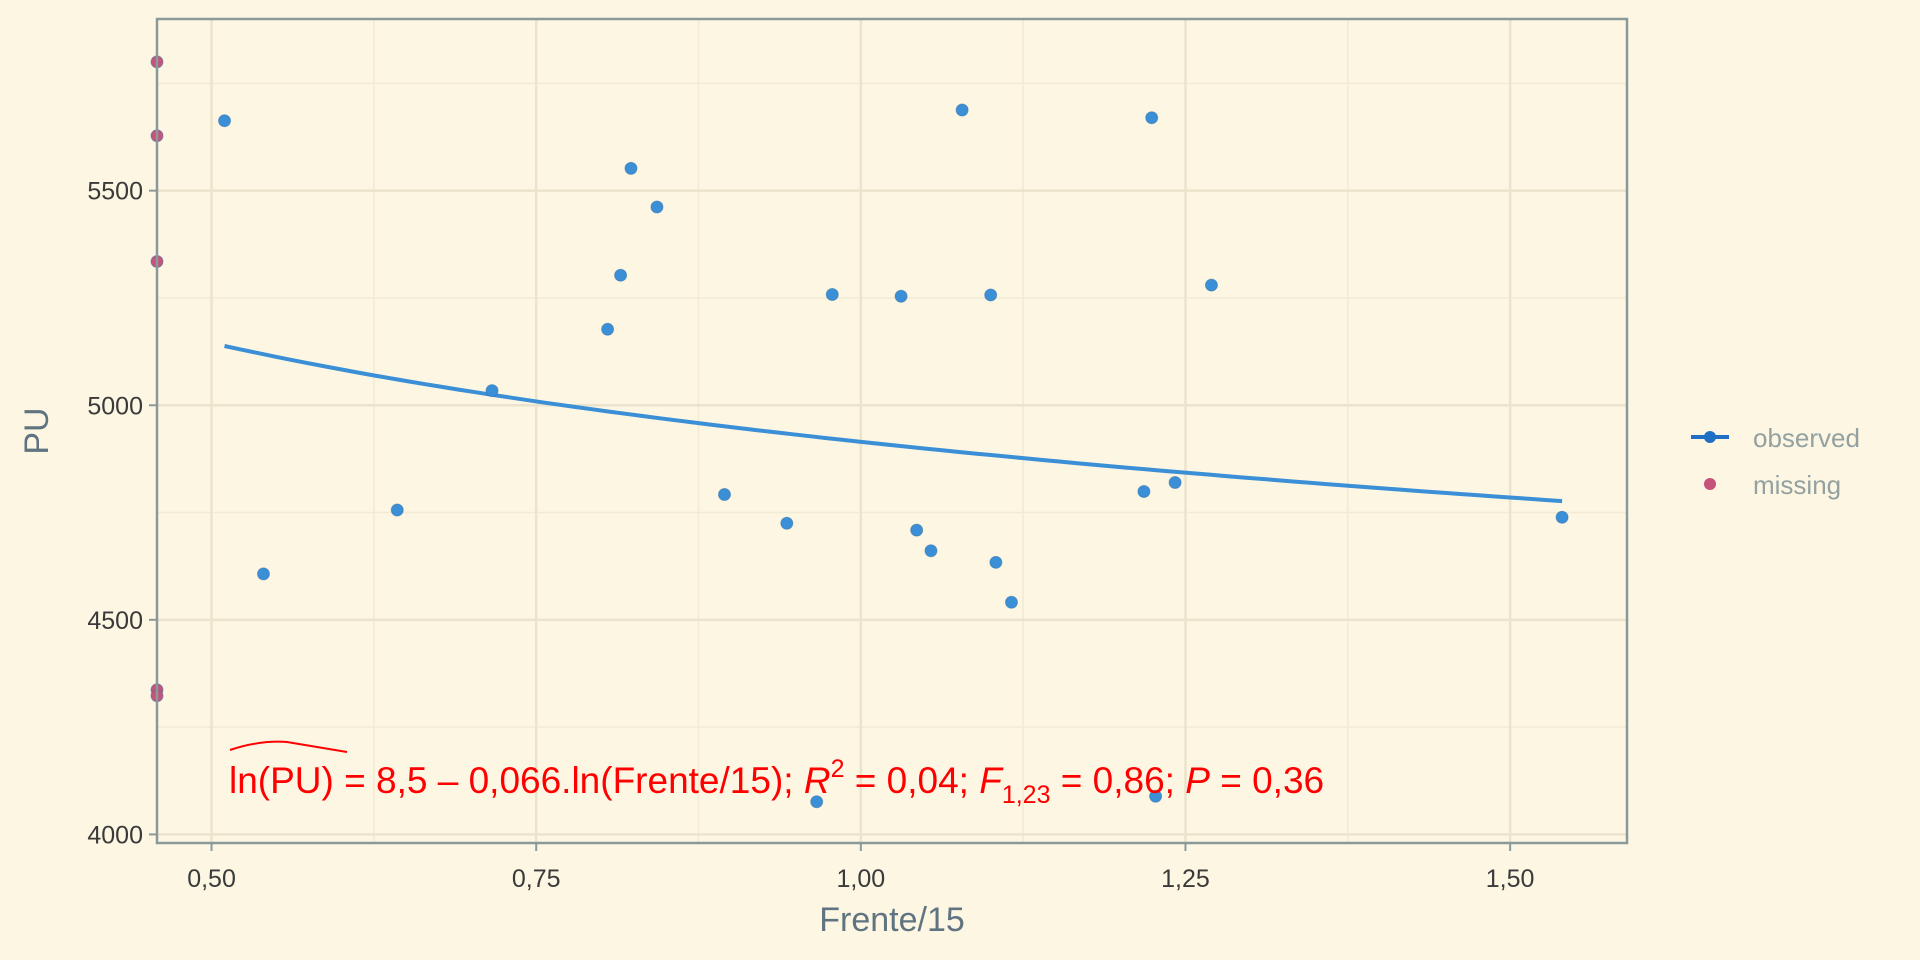  I want to click on legend: observed missing, so click(1775, 461).